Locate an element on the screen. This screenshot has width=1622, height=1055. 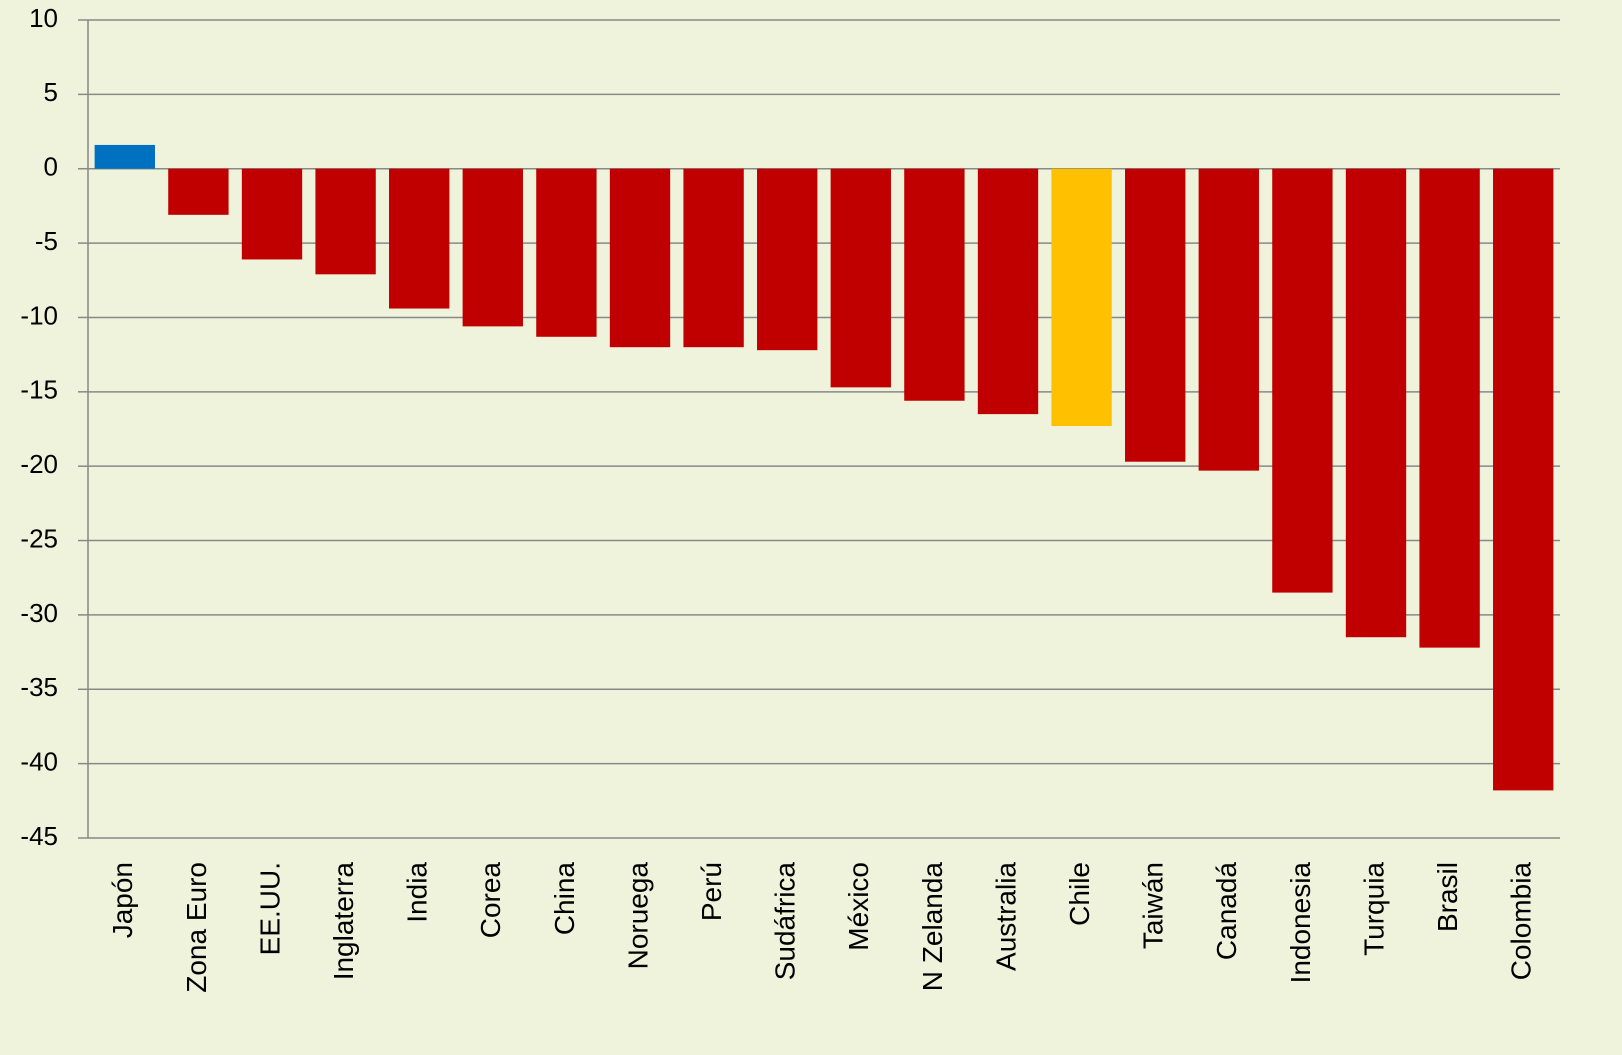
y-tick-label: -15 is located at coordinates (39, 390).